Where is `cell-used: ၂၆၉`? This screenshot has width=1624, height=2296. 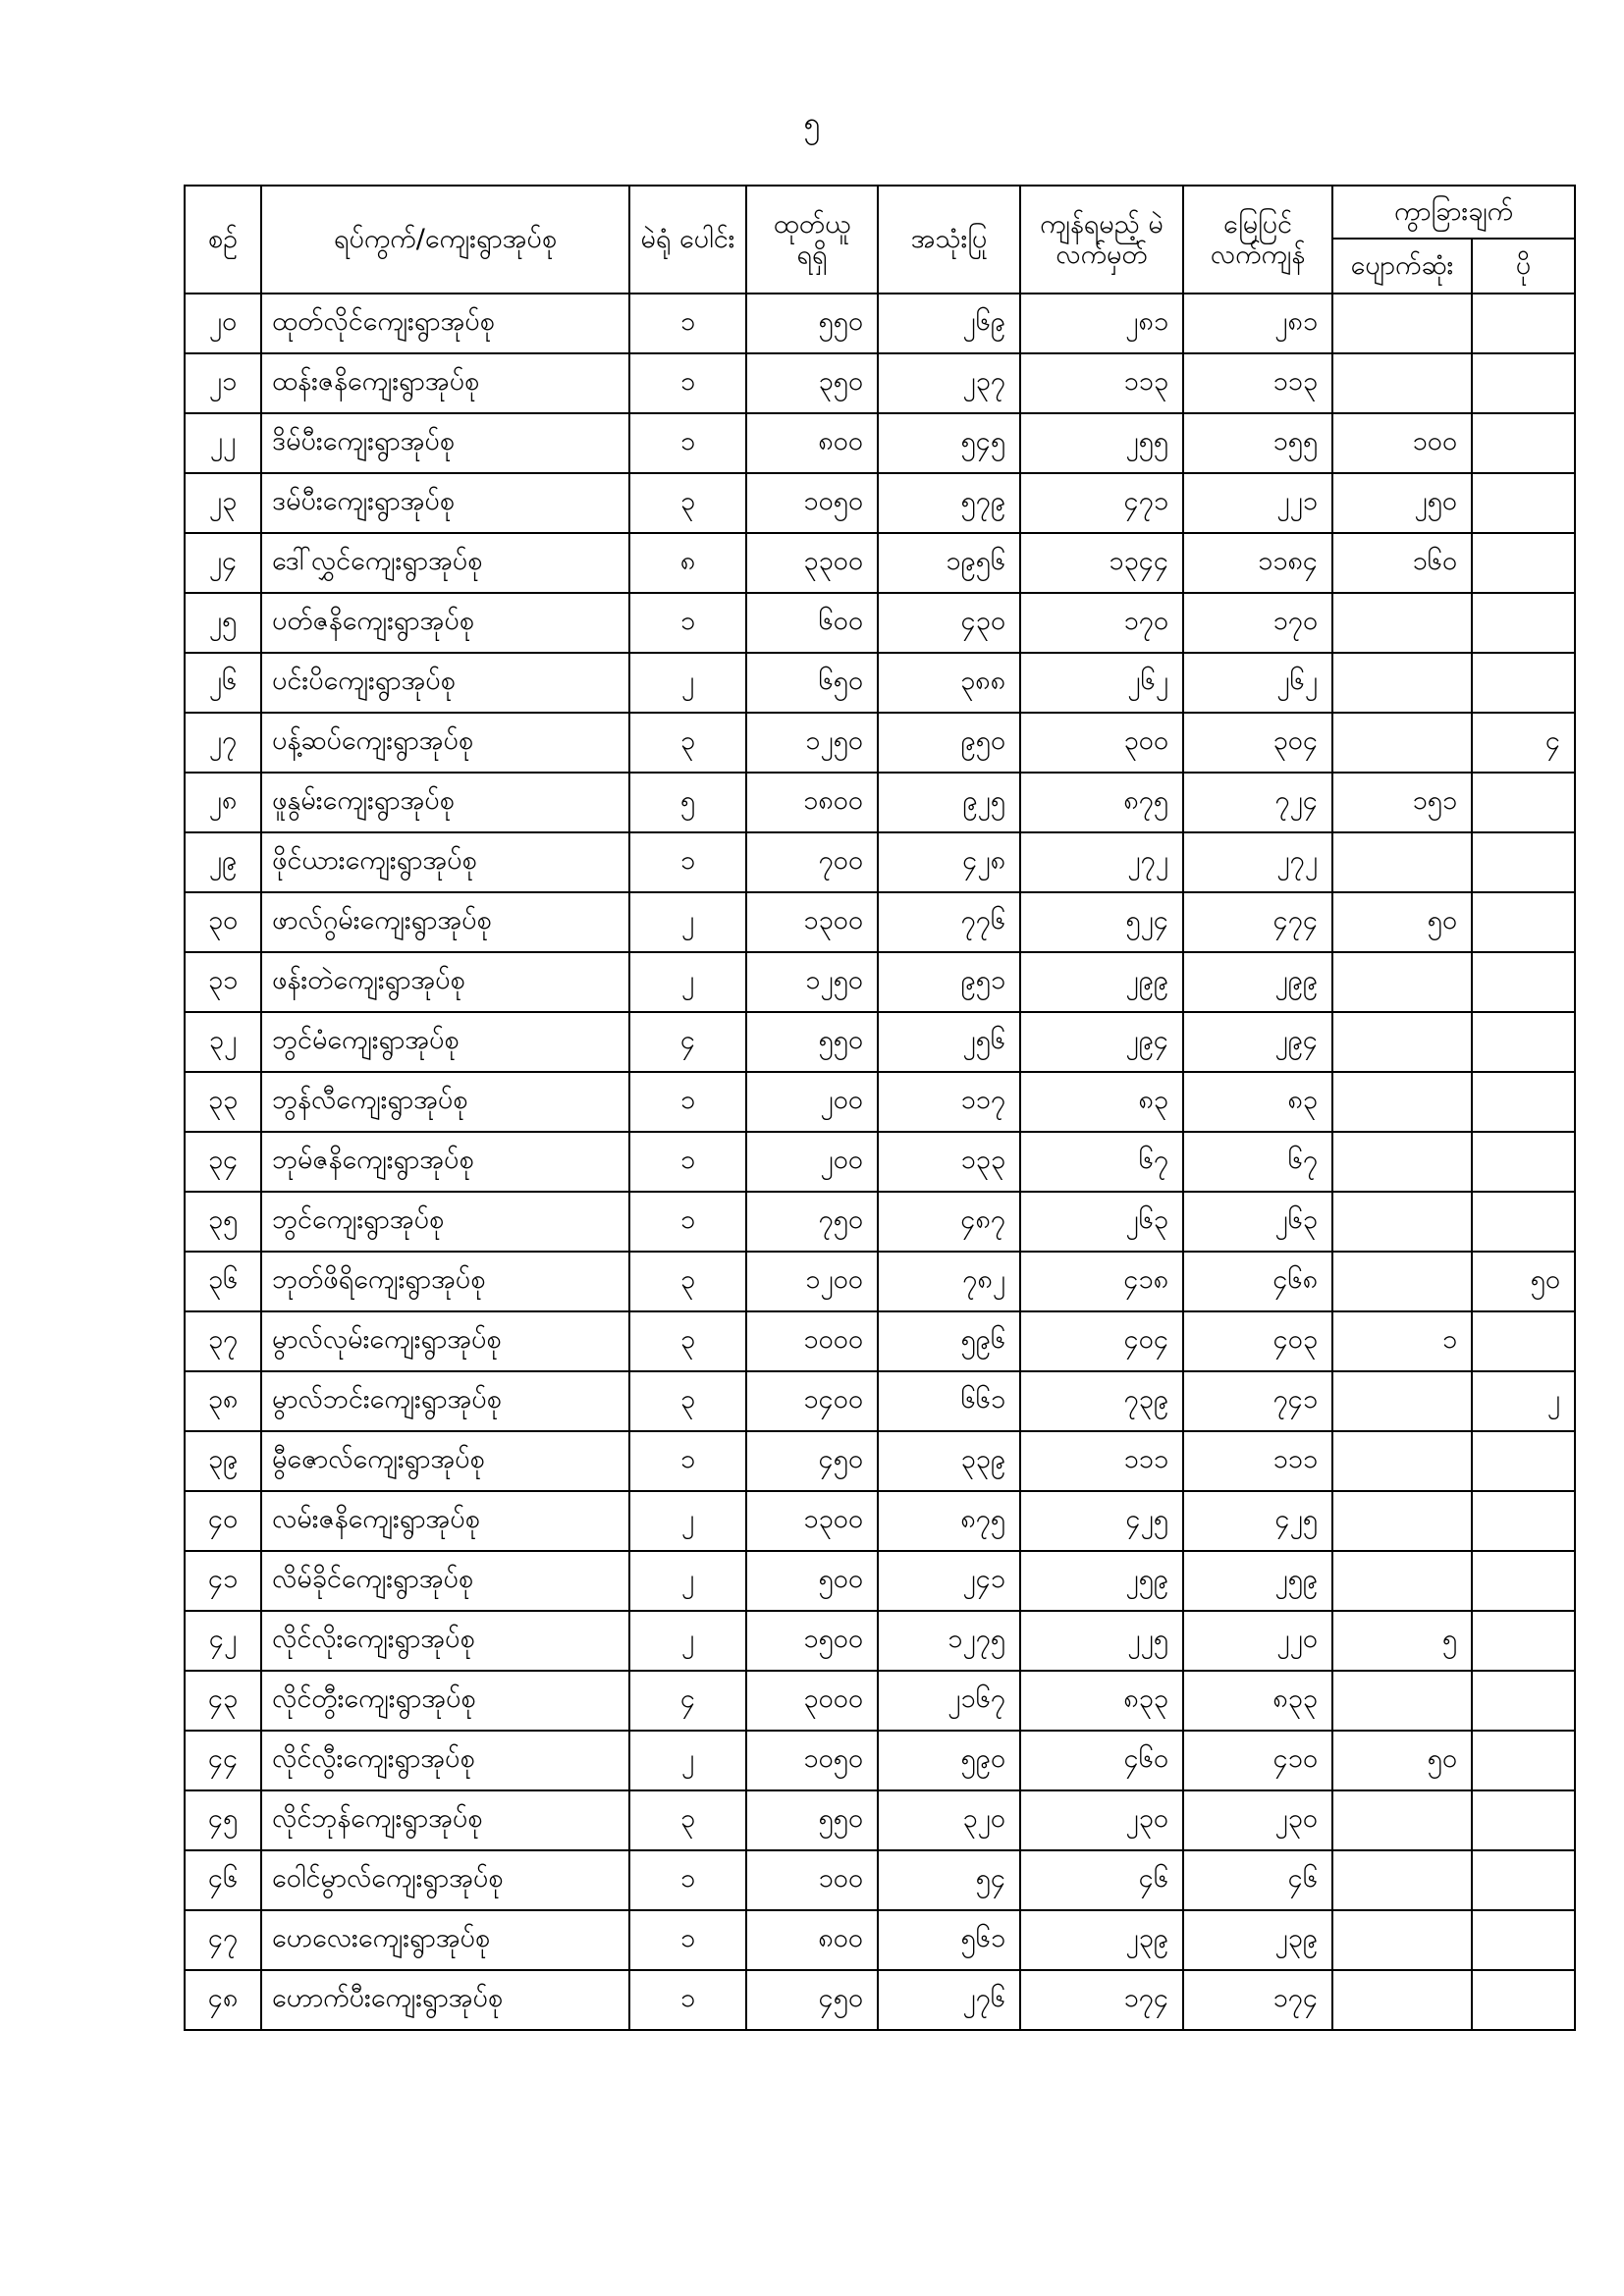 cell-used: ၂၆၉ is located at coordinates (949, 323).